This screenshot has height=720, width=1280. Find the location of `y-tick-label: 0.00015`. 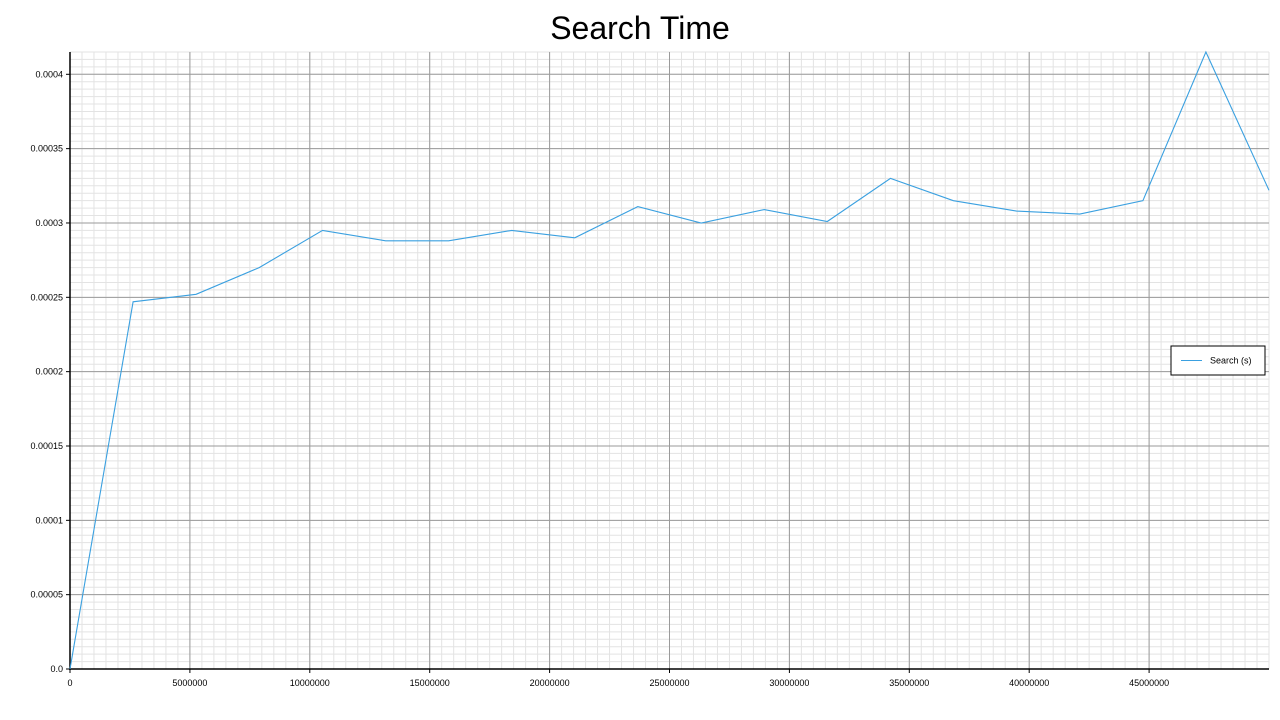

y-tick-label: 0.00015 is located at coordinates (46, 446).